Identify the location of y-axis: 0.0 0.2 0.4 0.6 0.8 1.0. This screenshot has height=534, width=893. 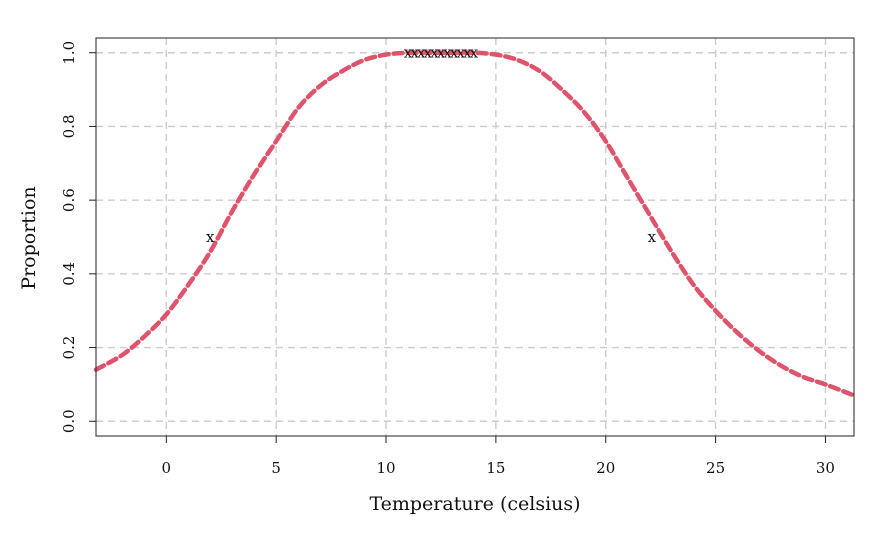
(78, 237).